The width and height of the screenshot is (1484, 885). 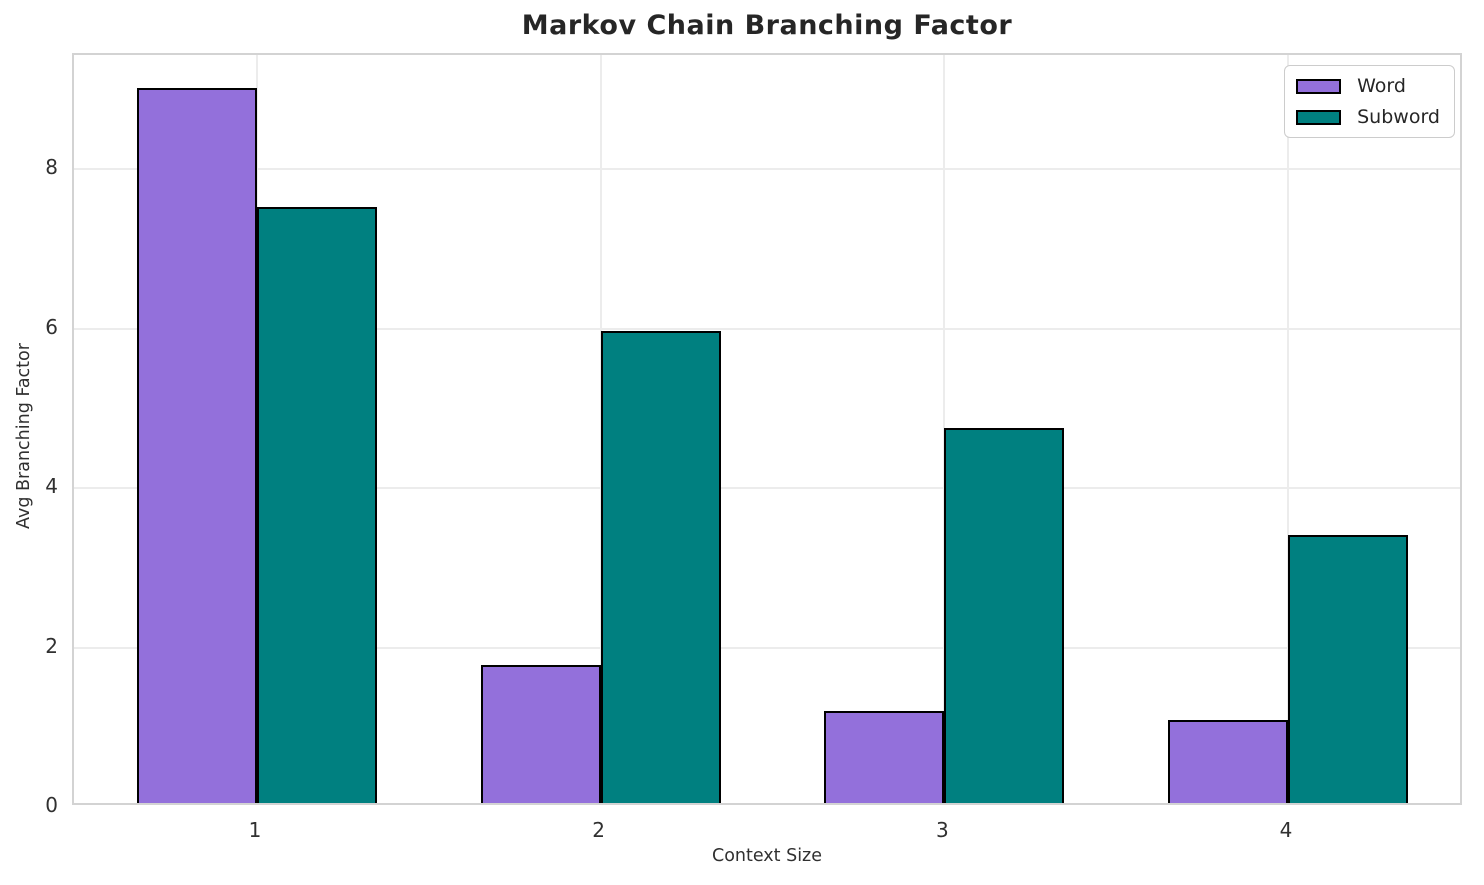 What do you see at coordinates (24, 436) in the screenshot?
I see `y-axis-label: Avg Branching Factor` at bounding box center [24, 436].